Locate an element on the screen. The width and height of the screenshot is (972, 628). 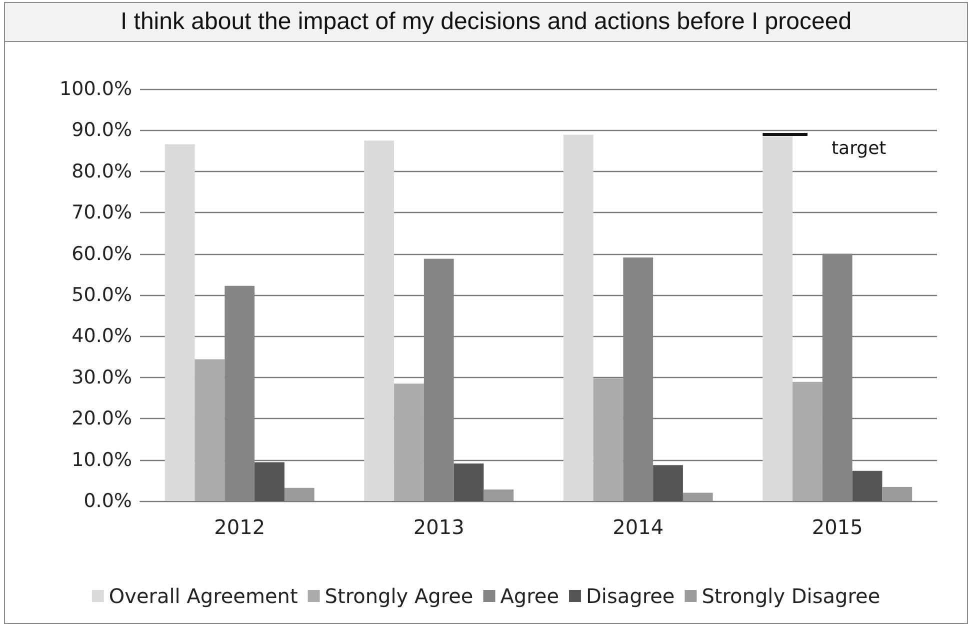
legend-label: Strongly Disagree is located at coordinates (791, 596).